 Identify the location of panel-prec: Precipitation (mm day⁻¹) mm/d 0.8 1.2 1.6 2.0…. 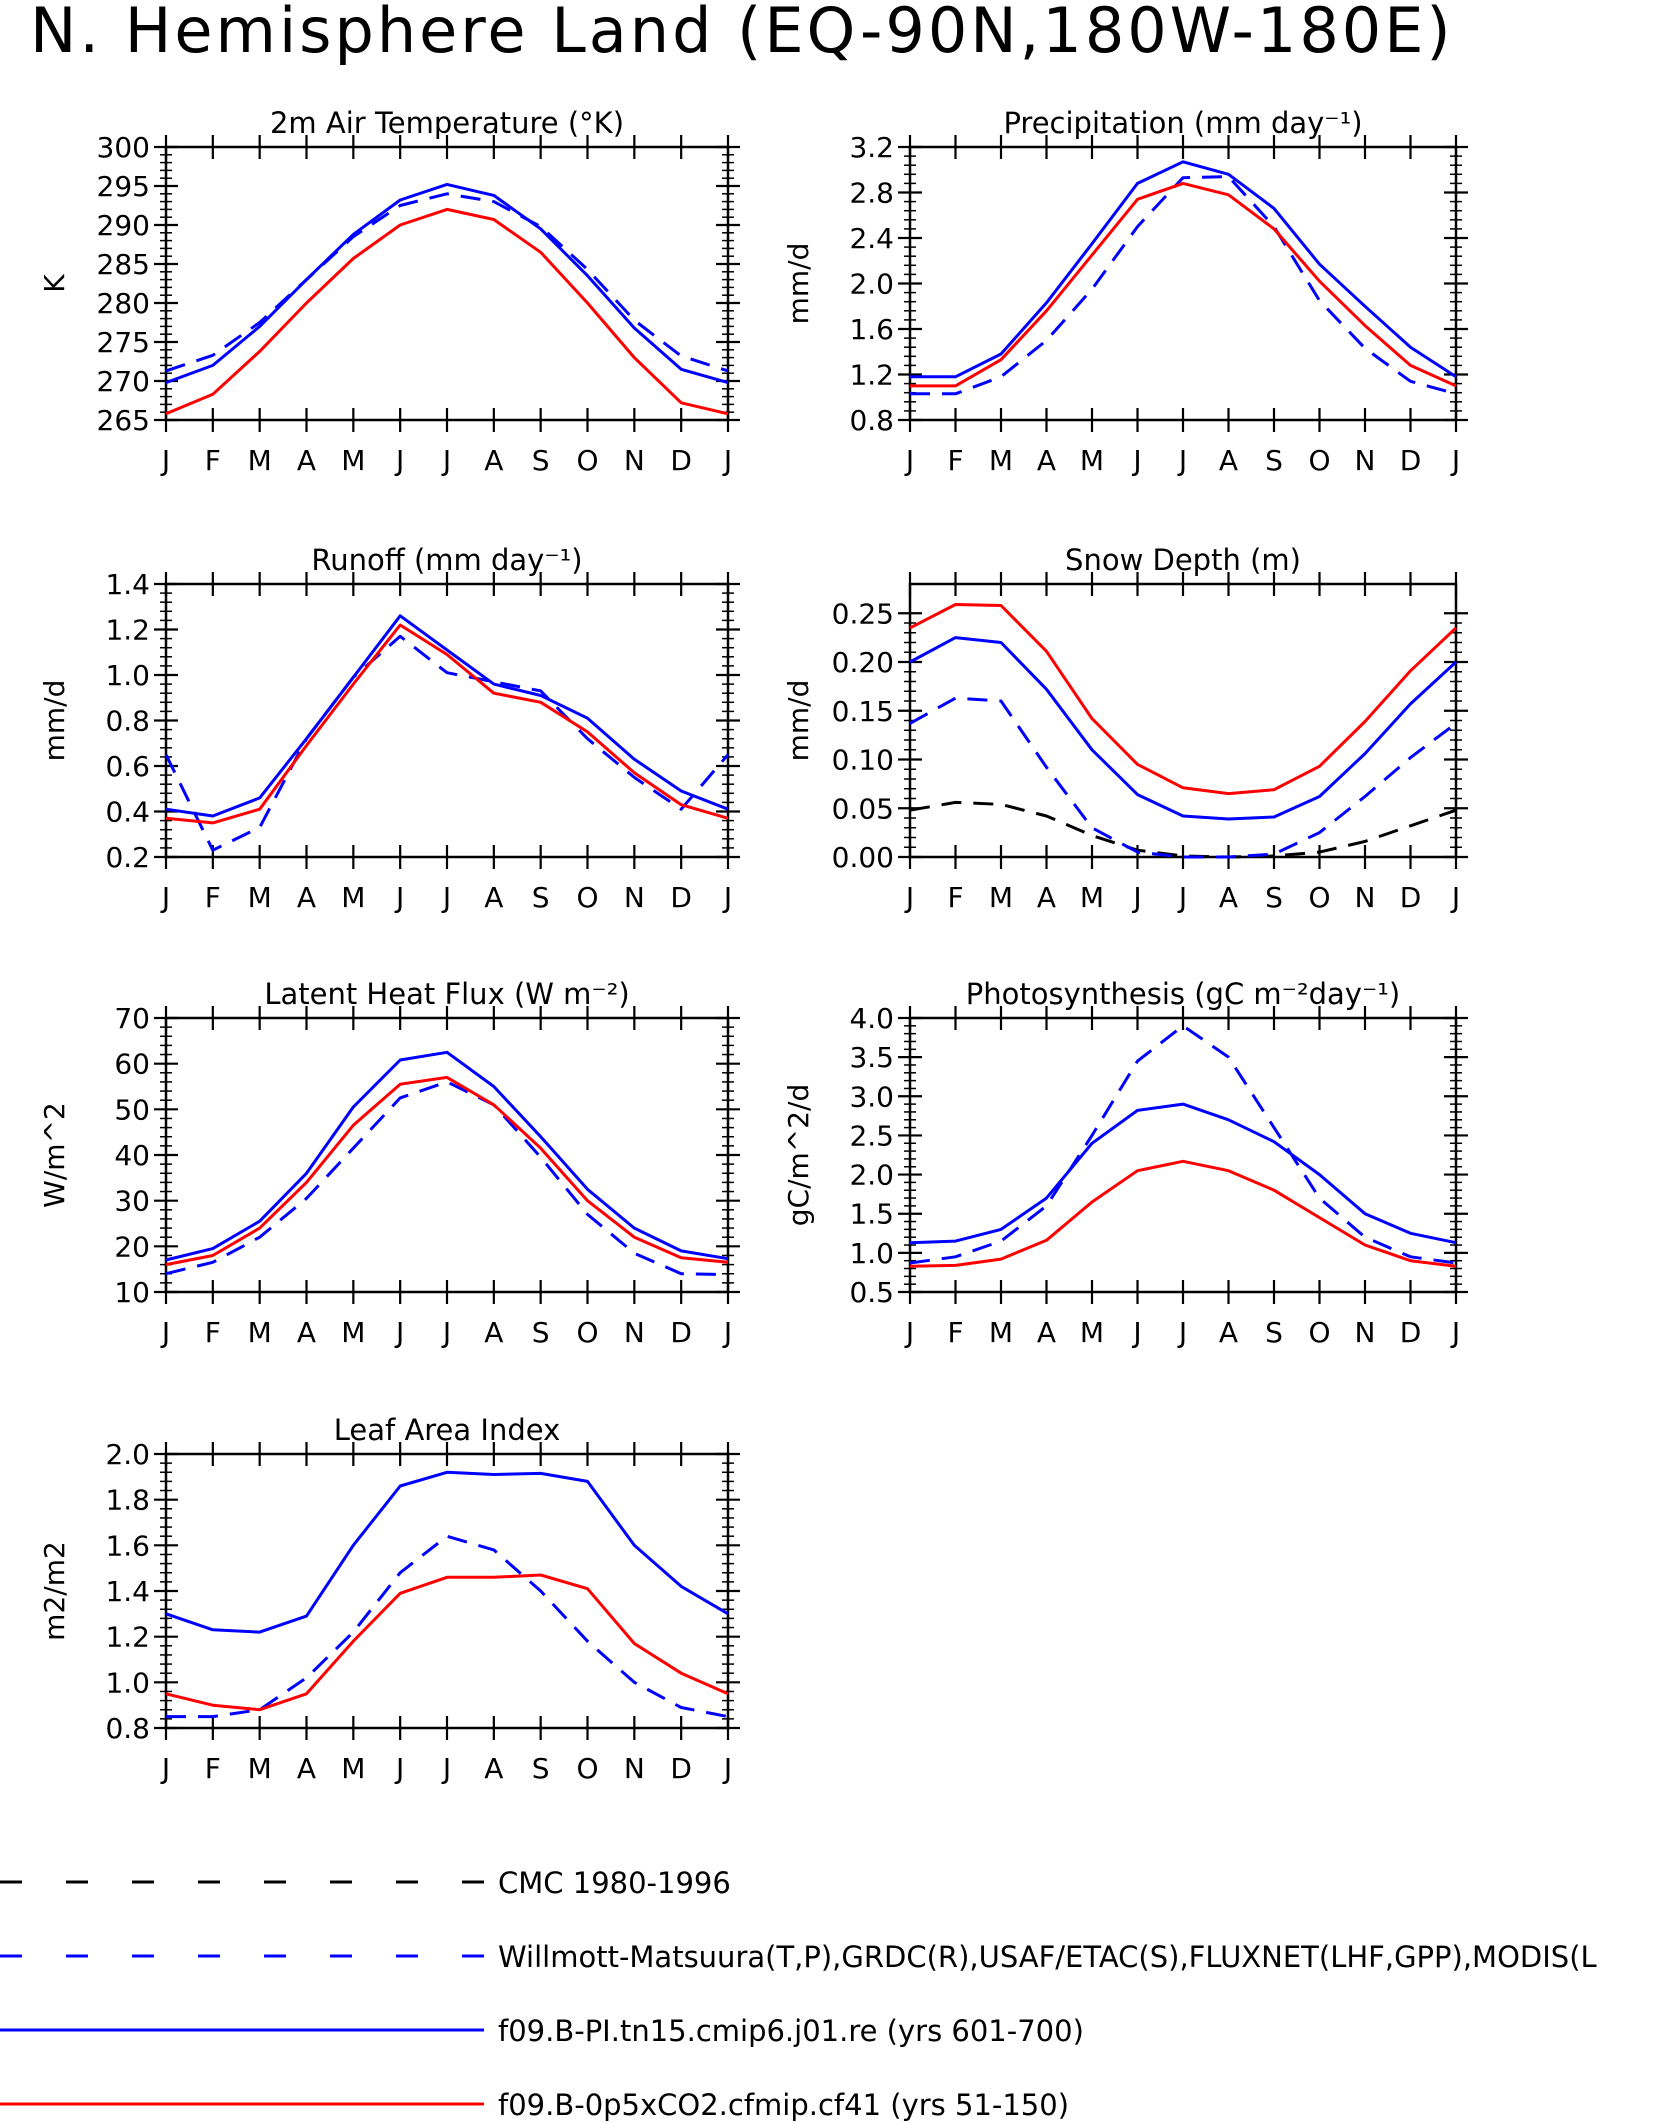
(1125, 291).